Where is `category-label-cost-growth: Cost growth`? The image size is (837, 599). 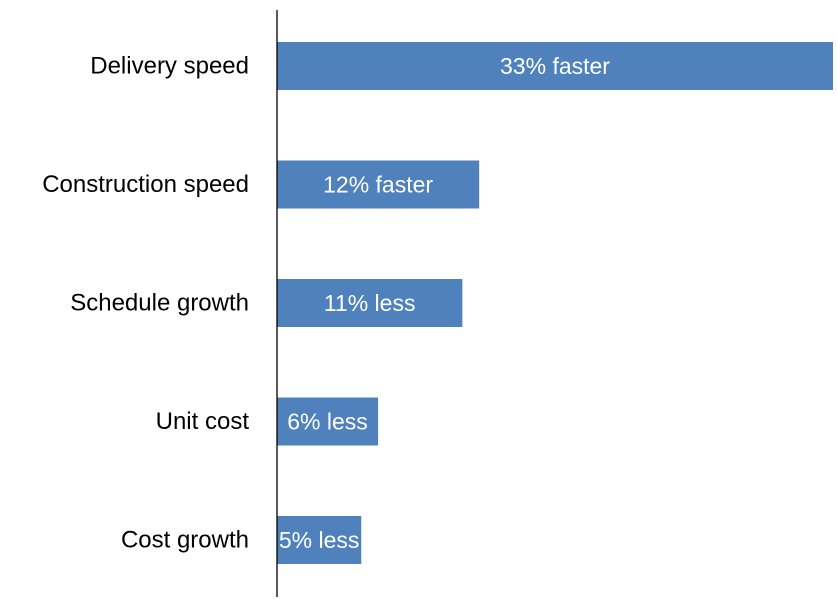
category-label-cost-growth: Cost growth is located at coordinates (185, 540).